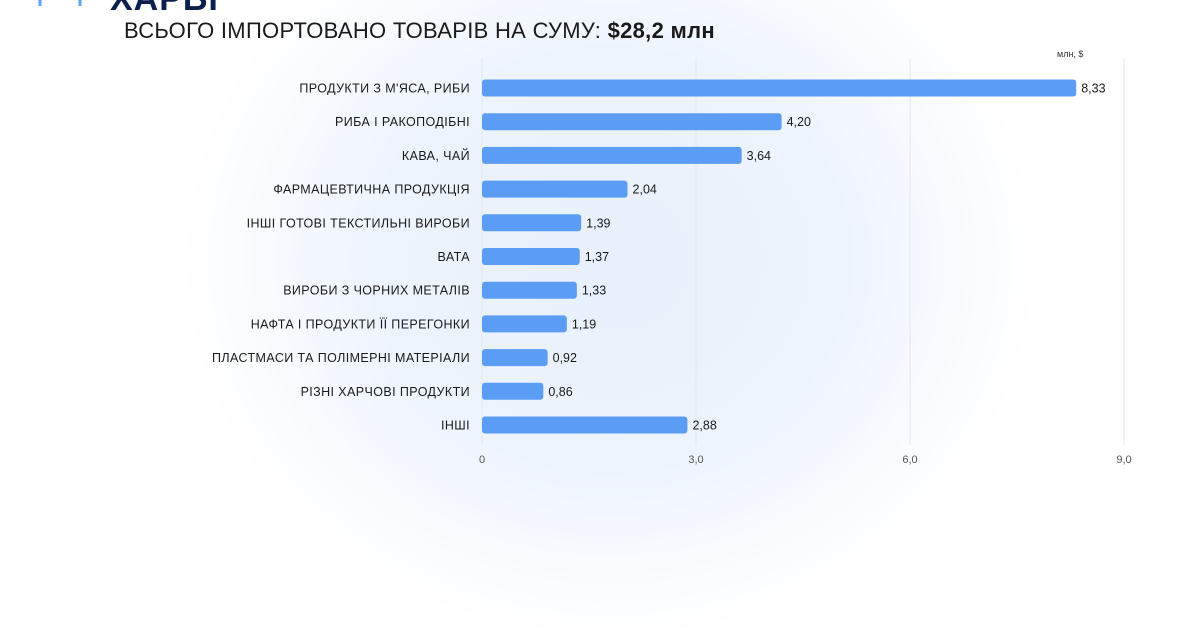 This screenshot has height=640, width=1200. I want to click on data-label: 1,33, so click(594, 291).